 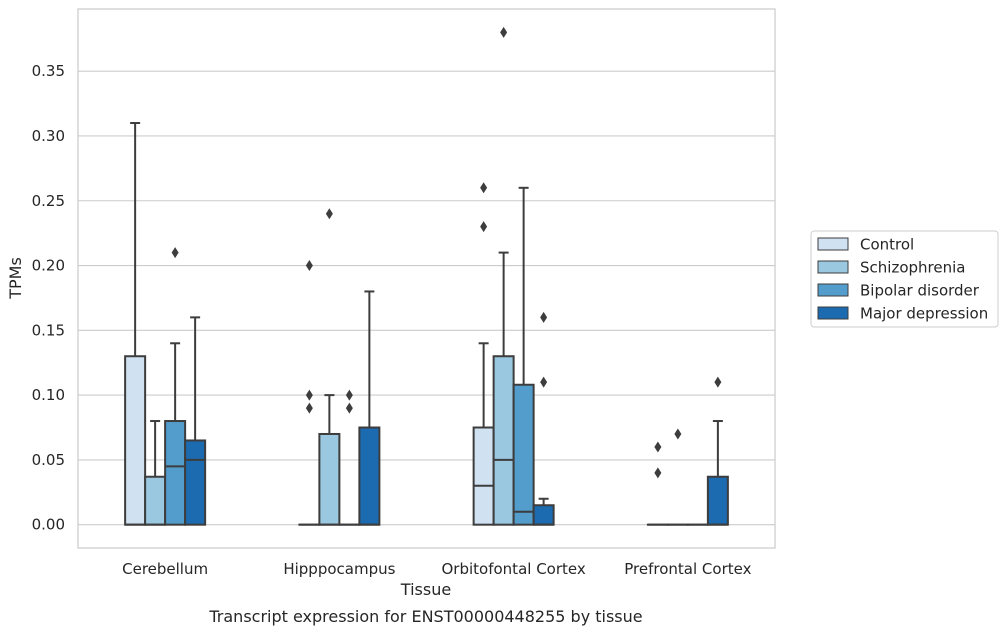 What do you see at coordinates (48, 395) in the screenshot?
I see `y-tick-label: 0.10` at bounding box center [48, 395].